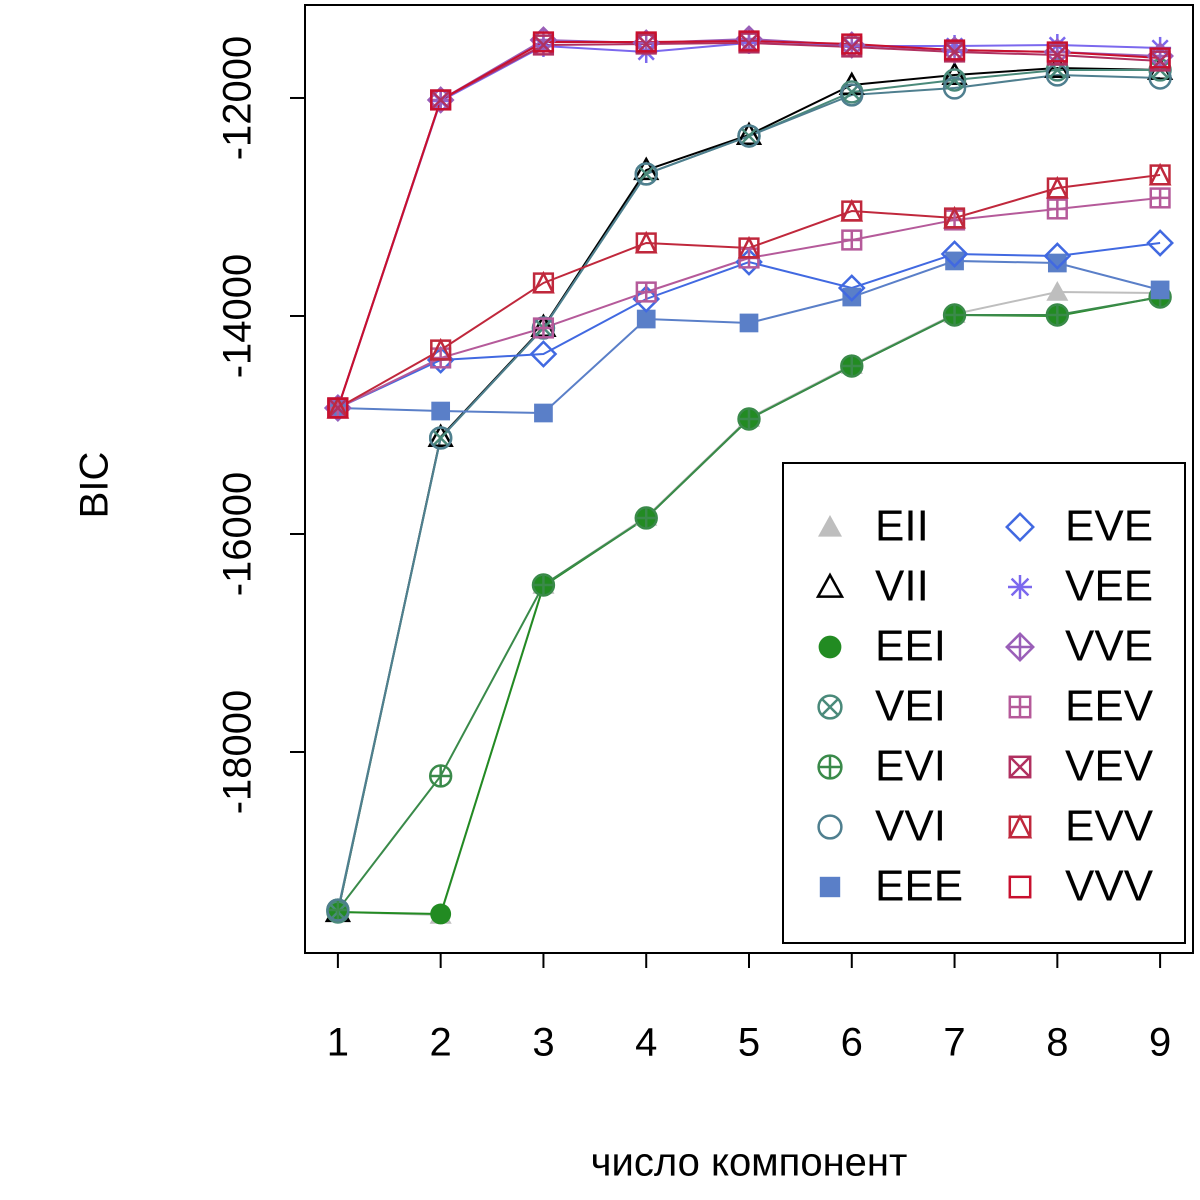 This screenshot has width=1200, height=1200. Describe the element at coordinates (1109, 526) in the screenshot. I see `legend-label: EVE` at that location.